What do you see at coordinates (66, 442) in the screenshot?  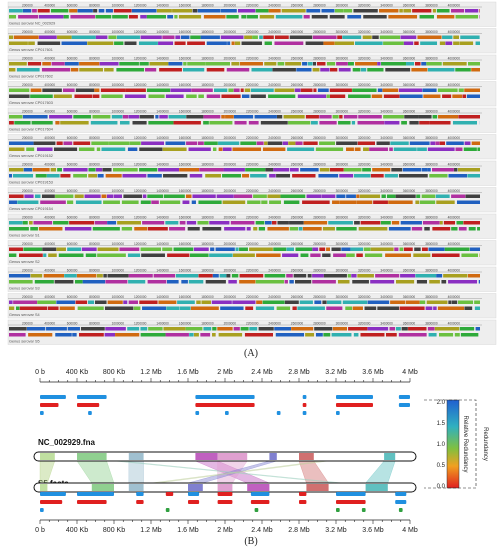 I see `top-genome-label: NC_002929.fna` at bounding box center [66, 442].